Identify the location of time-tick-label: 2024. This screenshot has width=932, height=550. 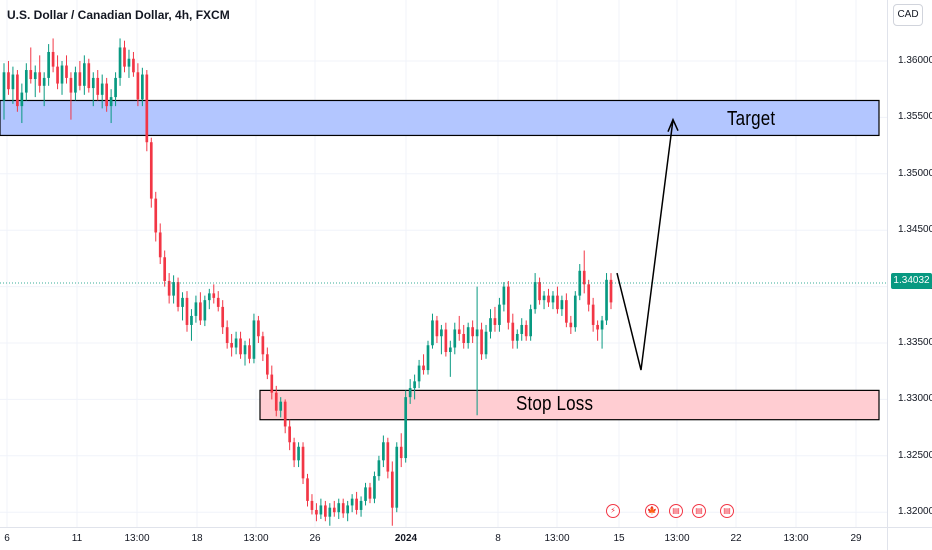
(406, 538).